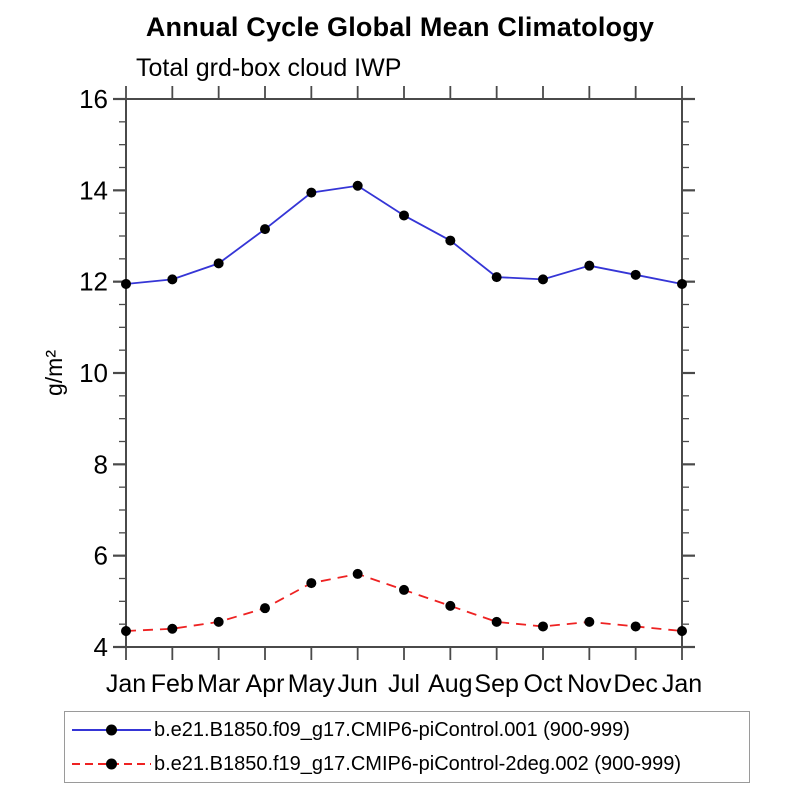  What do you see at coordinates (635, 684) in the screenshot?
I see `x-axis-tick-label: Dec` at bounding box center [635, 684].